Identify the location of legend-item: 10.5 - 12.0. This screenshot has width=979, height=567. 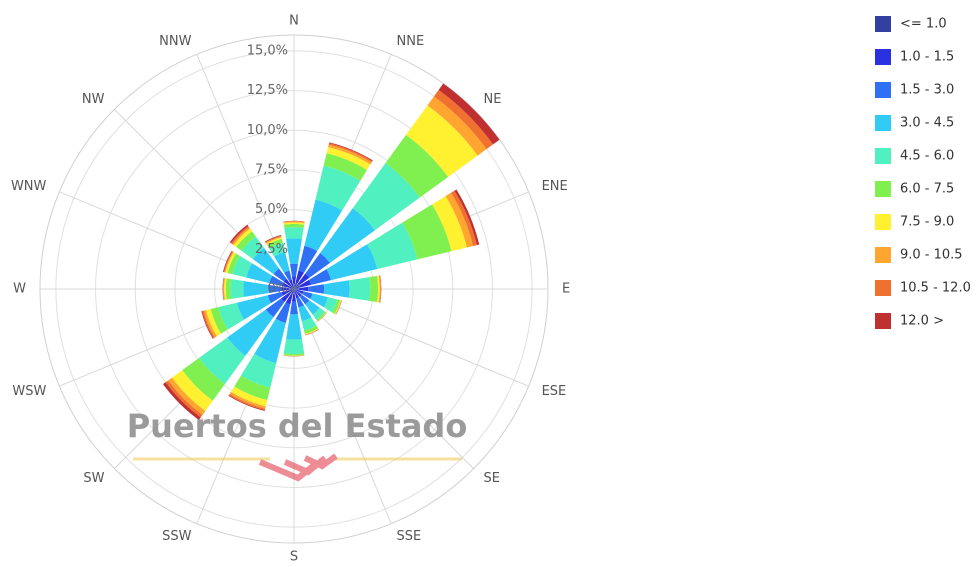
(923, 288).